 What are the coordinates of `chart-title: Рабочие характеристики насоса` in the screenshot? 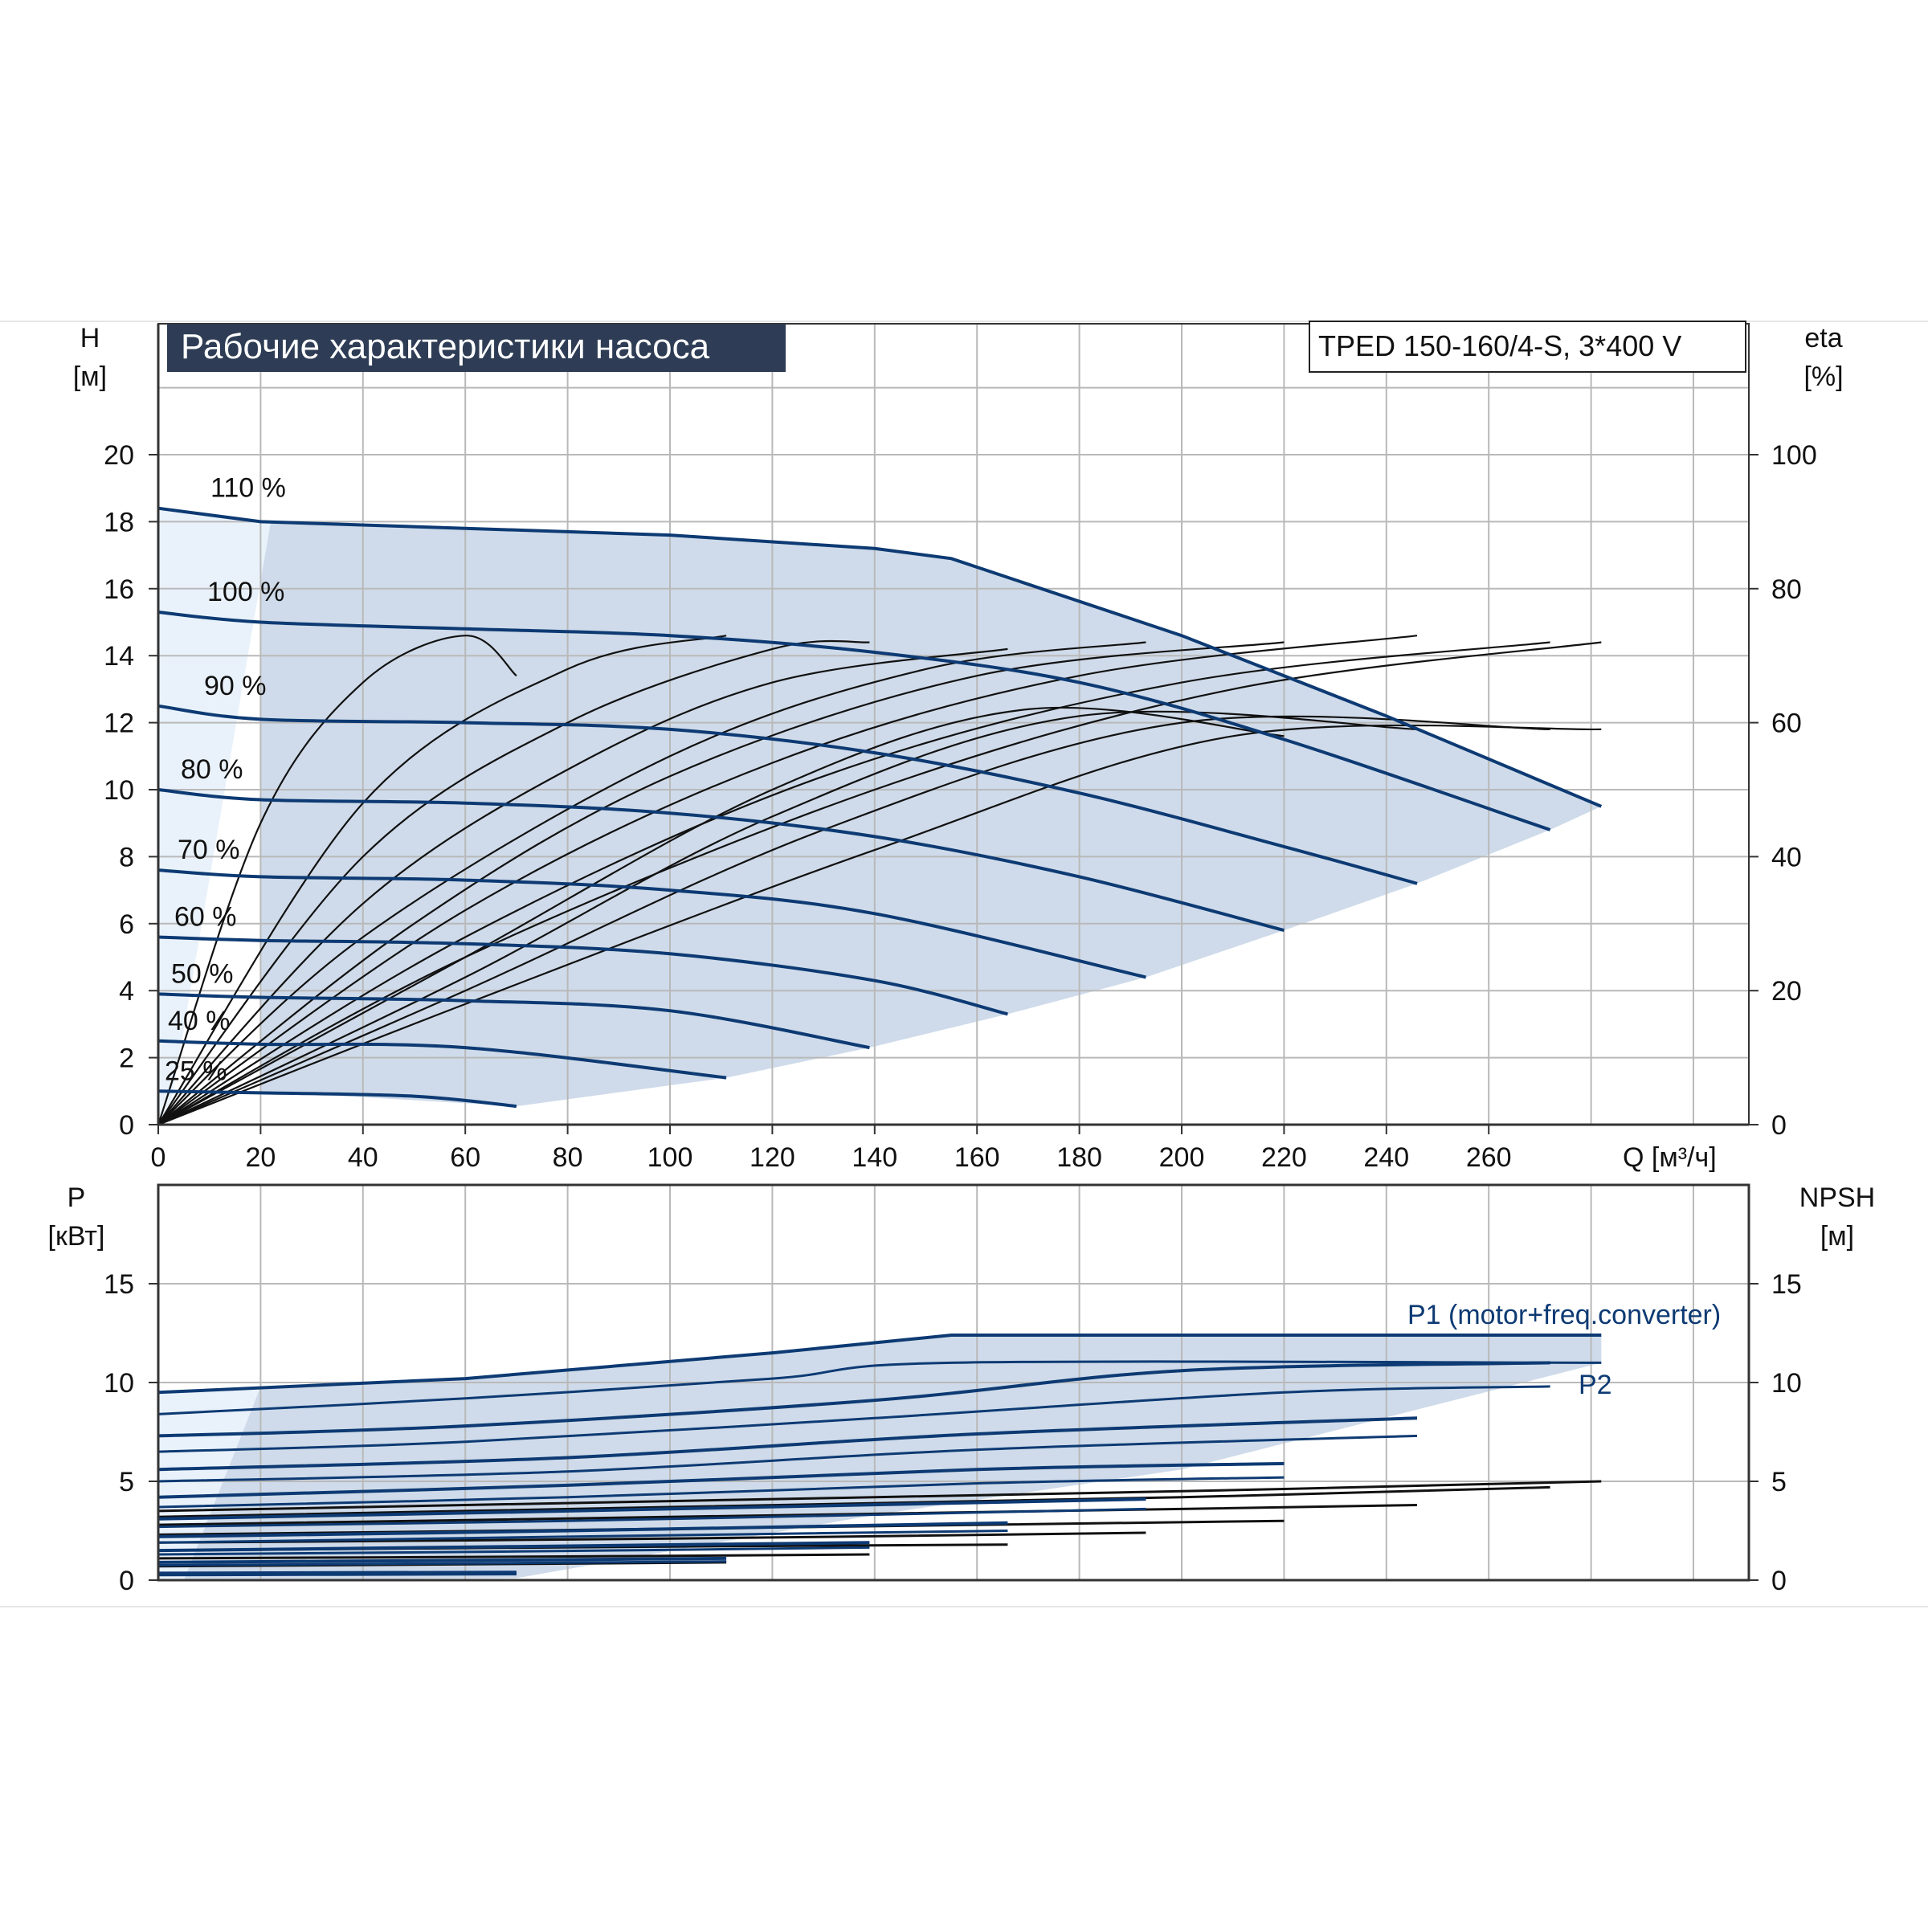 It's located at (445, 346).